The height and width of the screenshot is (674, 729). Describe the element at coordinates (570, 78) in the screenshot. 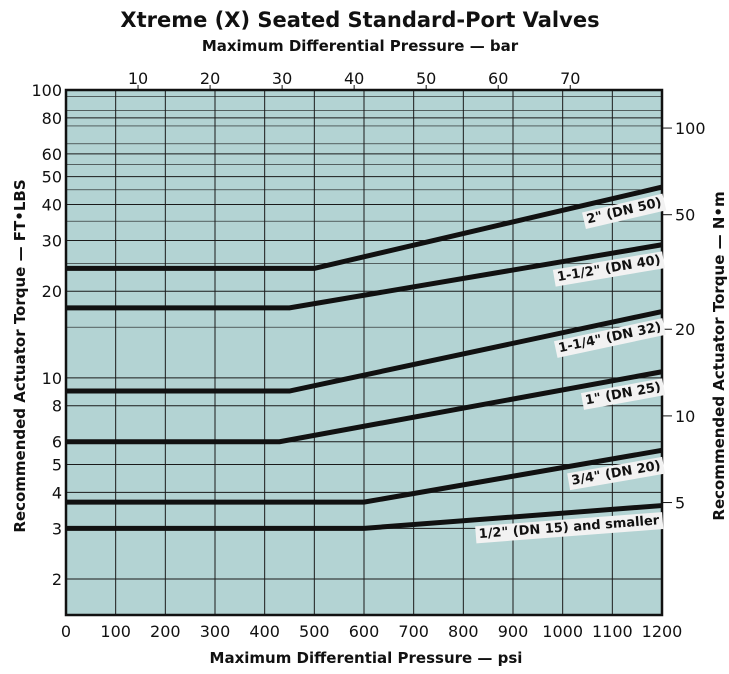

I see `top-tick-label: 70` at that location.